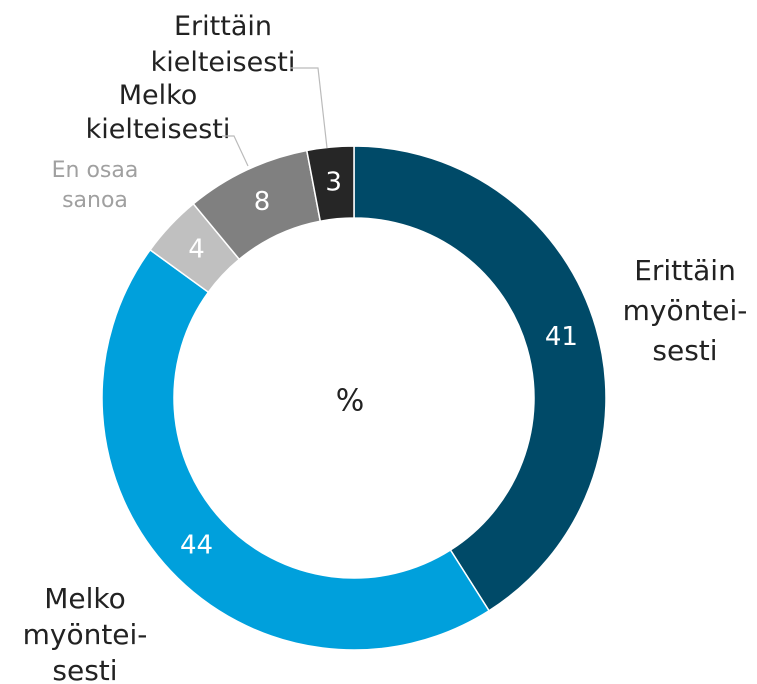  I want to click on donut-segment, so click(330, 184).